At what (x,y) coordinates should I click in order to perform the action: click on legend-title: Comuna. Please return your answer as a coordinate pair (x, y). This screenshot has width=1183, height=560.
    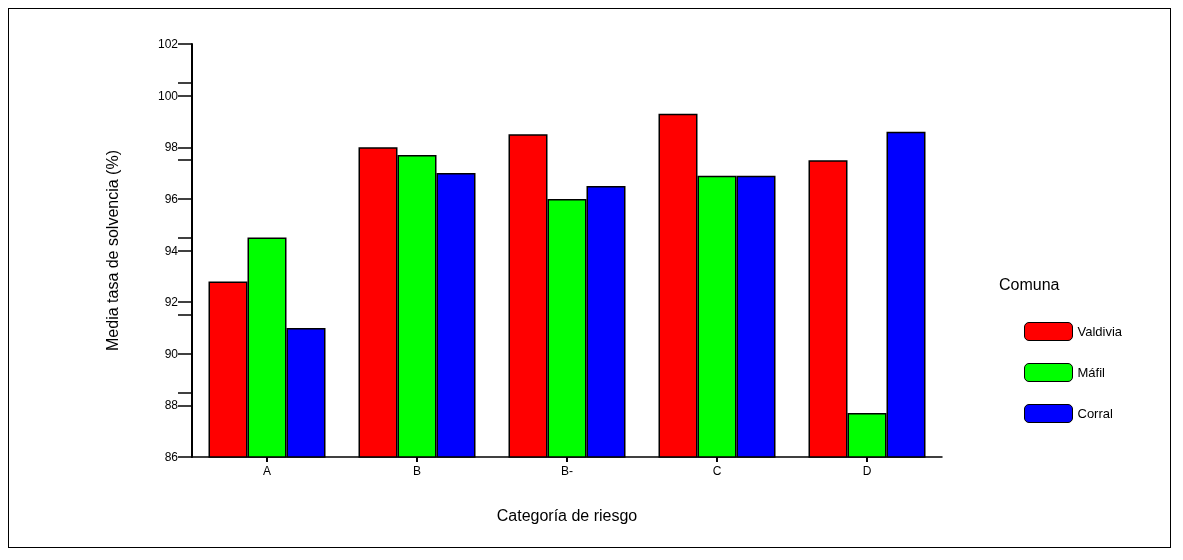
    Looking at the image, I should click on (1029, 284).